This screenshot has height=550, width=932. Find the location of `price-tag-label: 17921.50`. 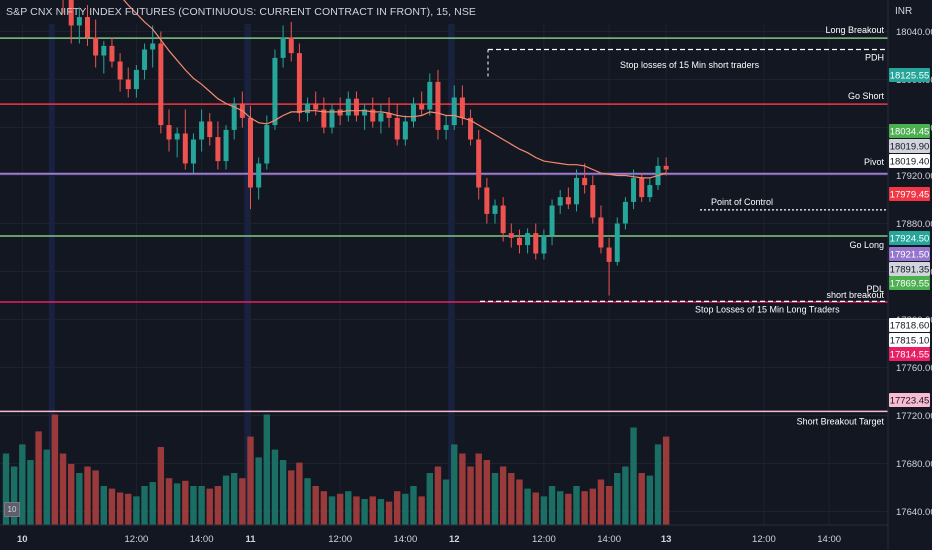

price-tag-label: 17921.50 is located at coordinates (910, 255).